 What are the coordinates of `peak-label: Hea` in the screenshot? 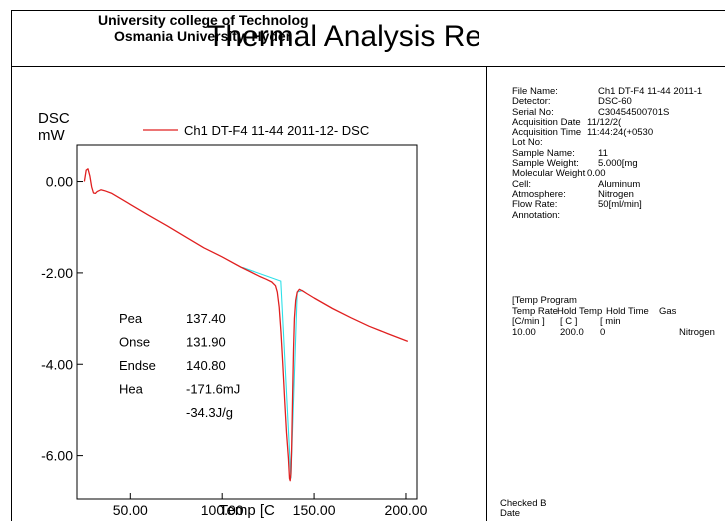 It's located at (131, 389).